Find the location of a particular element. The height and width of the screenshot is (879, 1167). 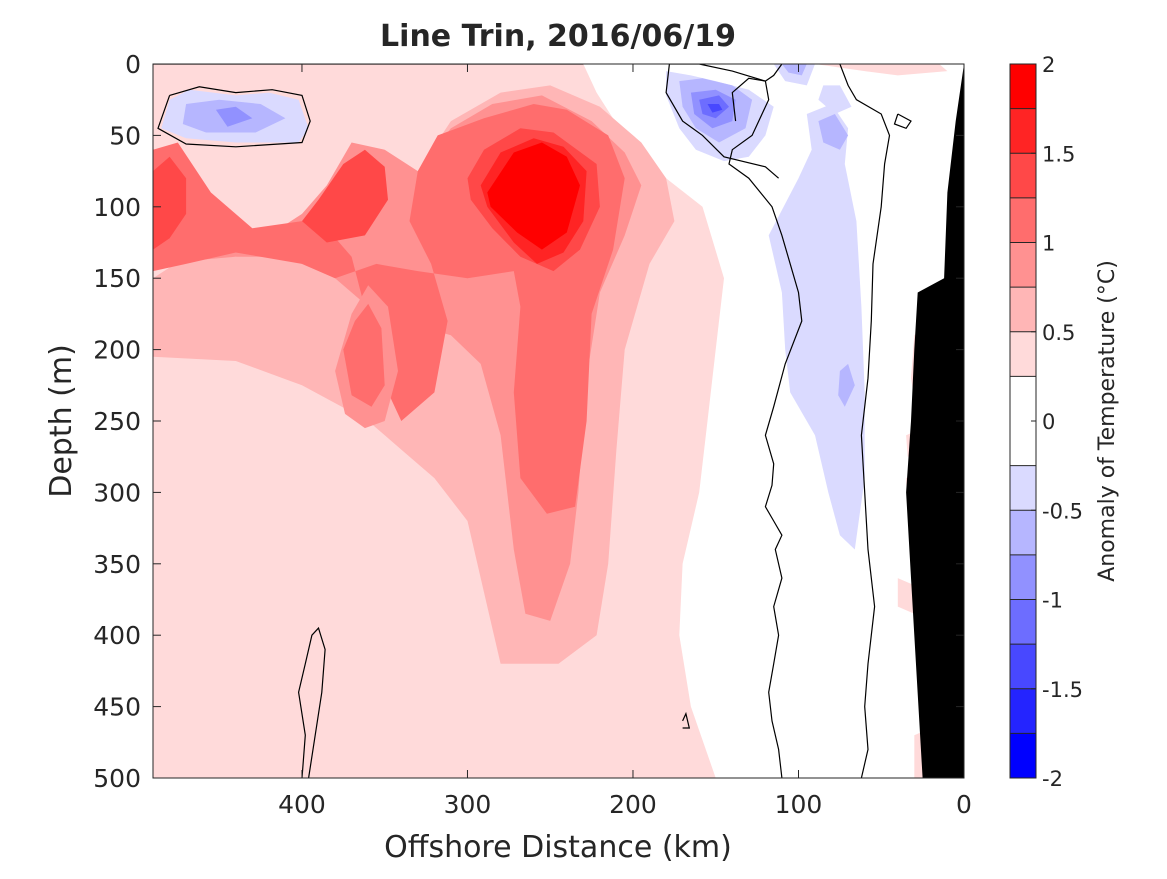

y-tick-label: 50 is located at coordinates (125, 135).